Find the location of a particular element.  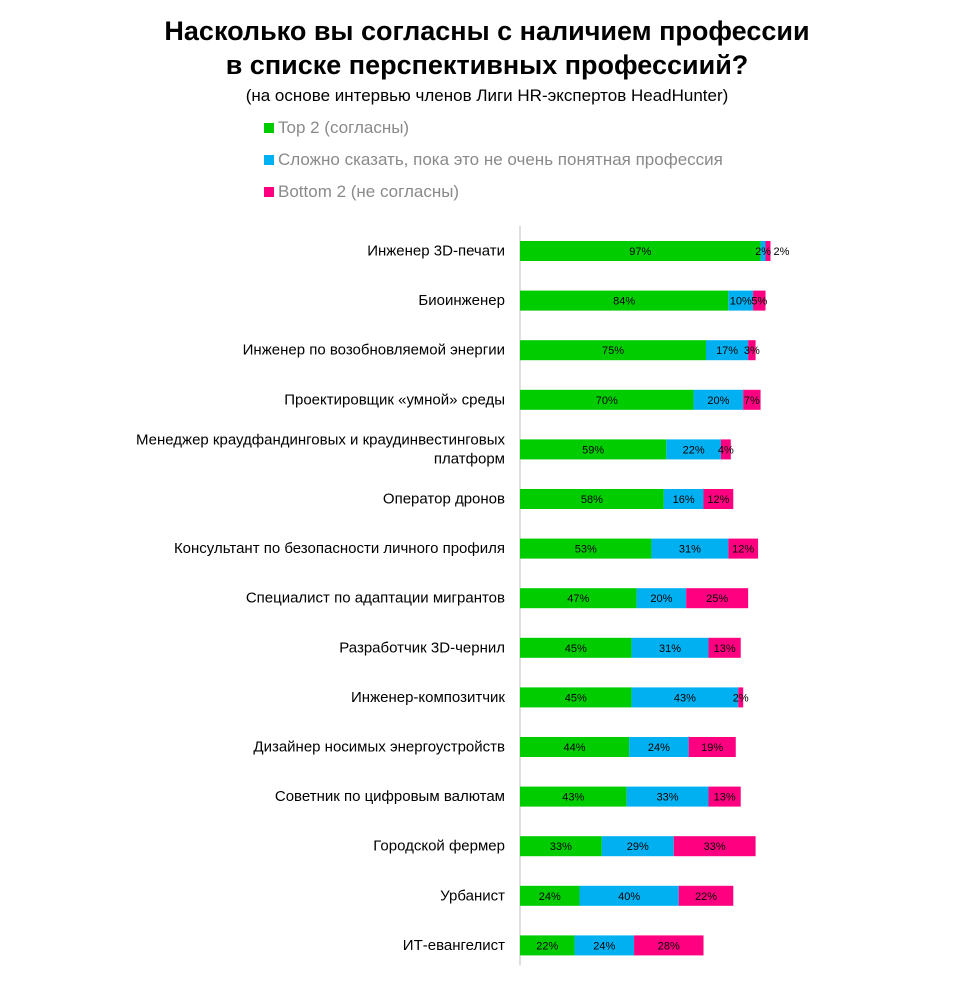

data-label: 17% is located at coordinates (727, 351).